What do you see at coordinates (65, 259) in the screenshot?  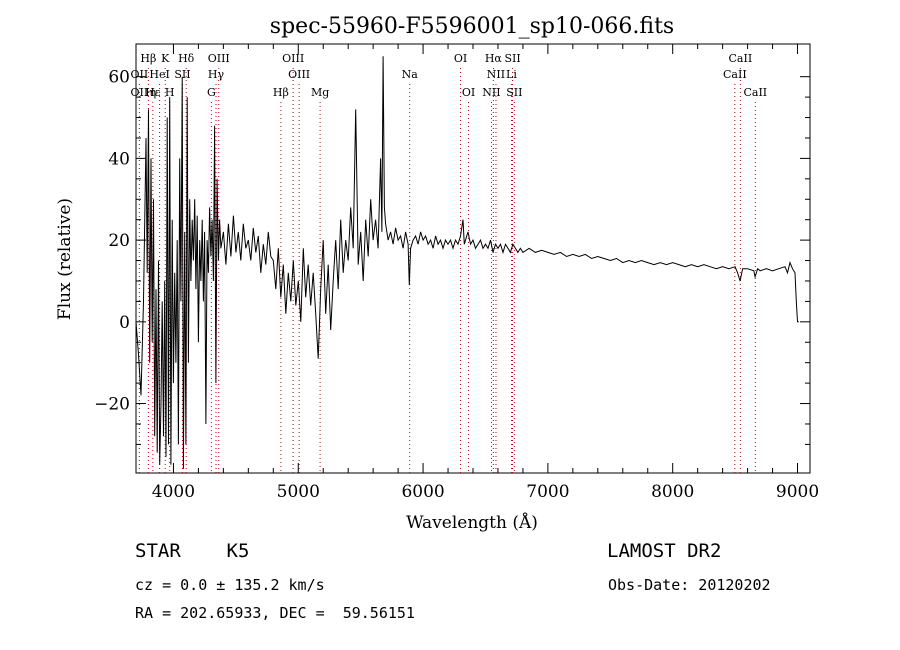 I see `y-axis-label: Flux (relative)` at bounding box center [65, 259].